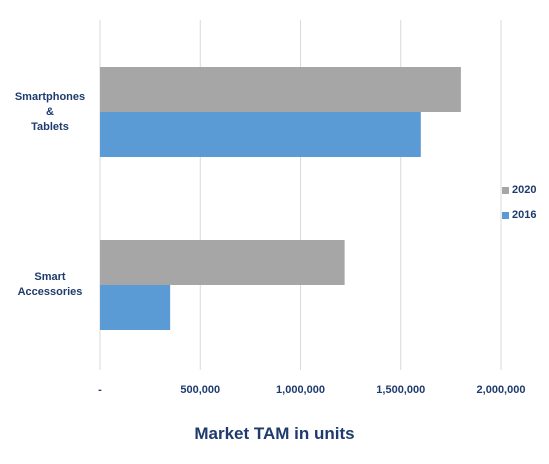 The image size is (549, 464). What do you see at coordinates (400, 390) in the screenshot?
I see `x-tick-label: 1,500,000` at bounding box center [400, 390].